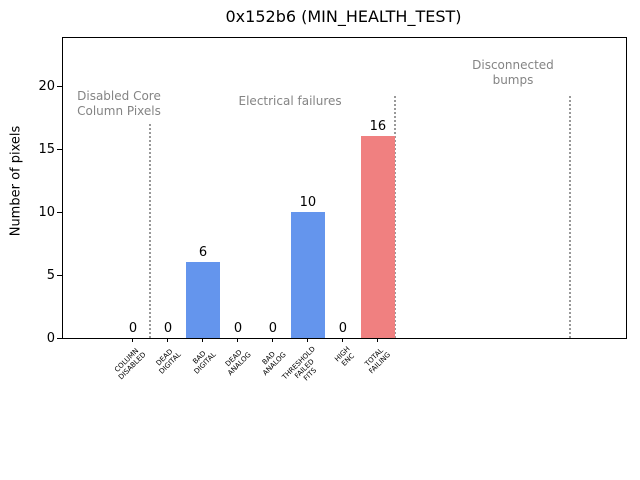 This screenshot has height=480, width=640. What do you see at coordinates (290, 101) in the screenshot?
I see `region-label: Electrical failures` at bounding box center [290, 101].